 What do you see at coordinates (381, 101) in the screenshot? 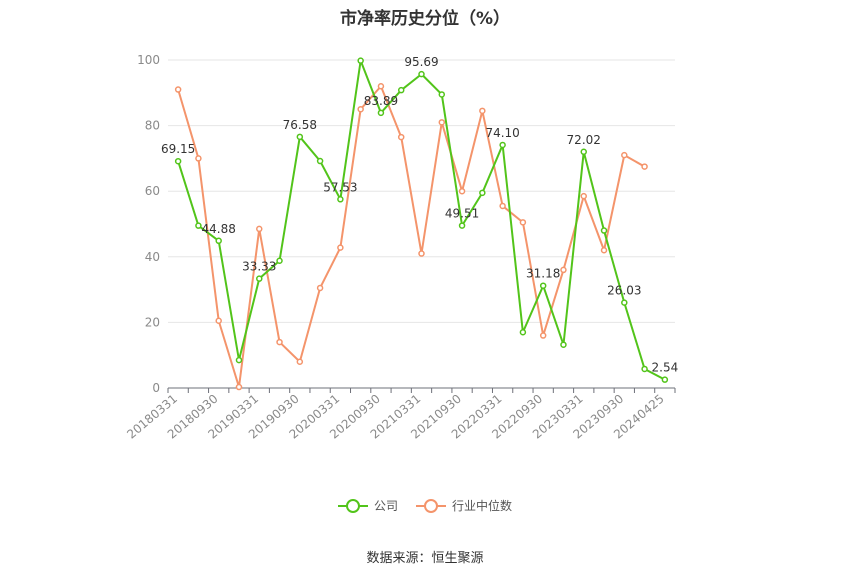
I see `data-label: 83.89` at bounding box center [381, 101].